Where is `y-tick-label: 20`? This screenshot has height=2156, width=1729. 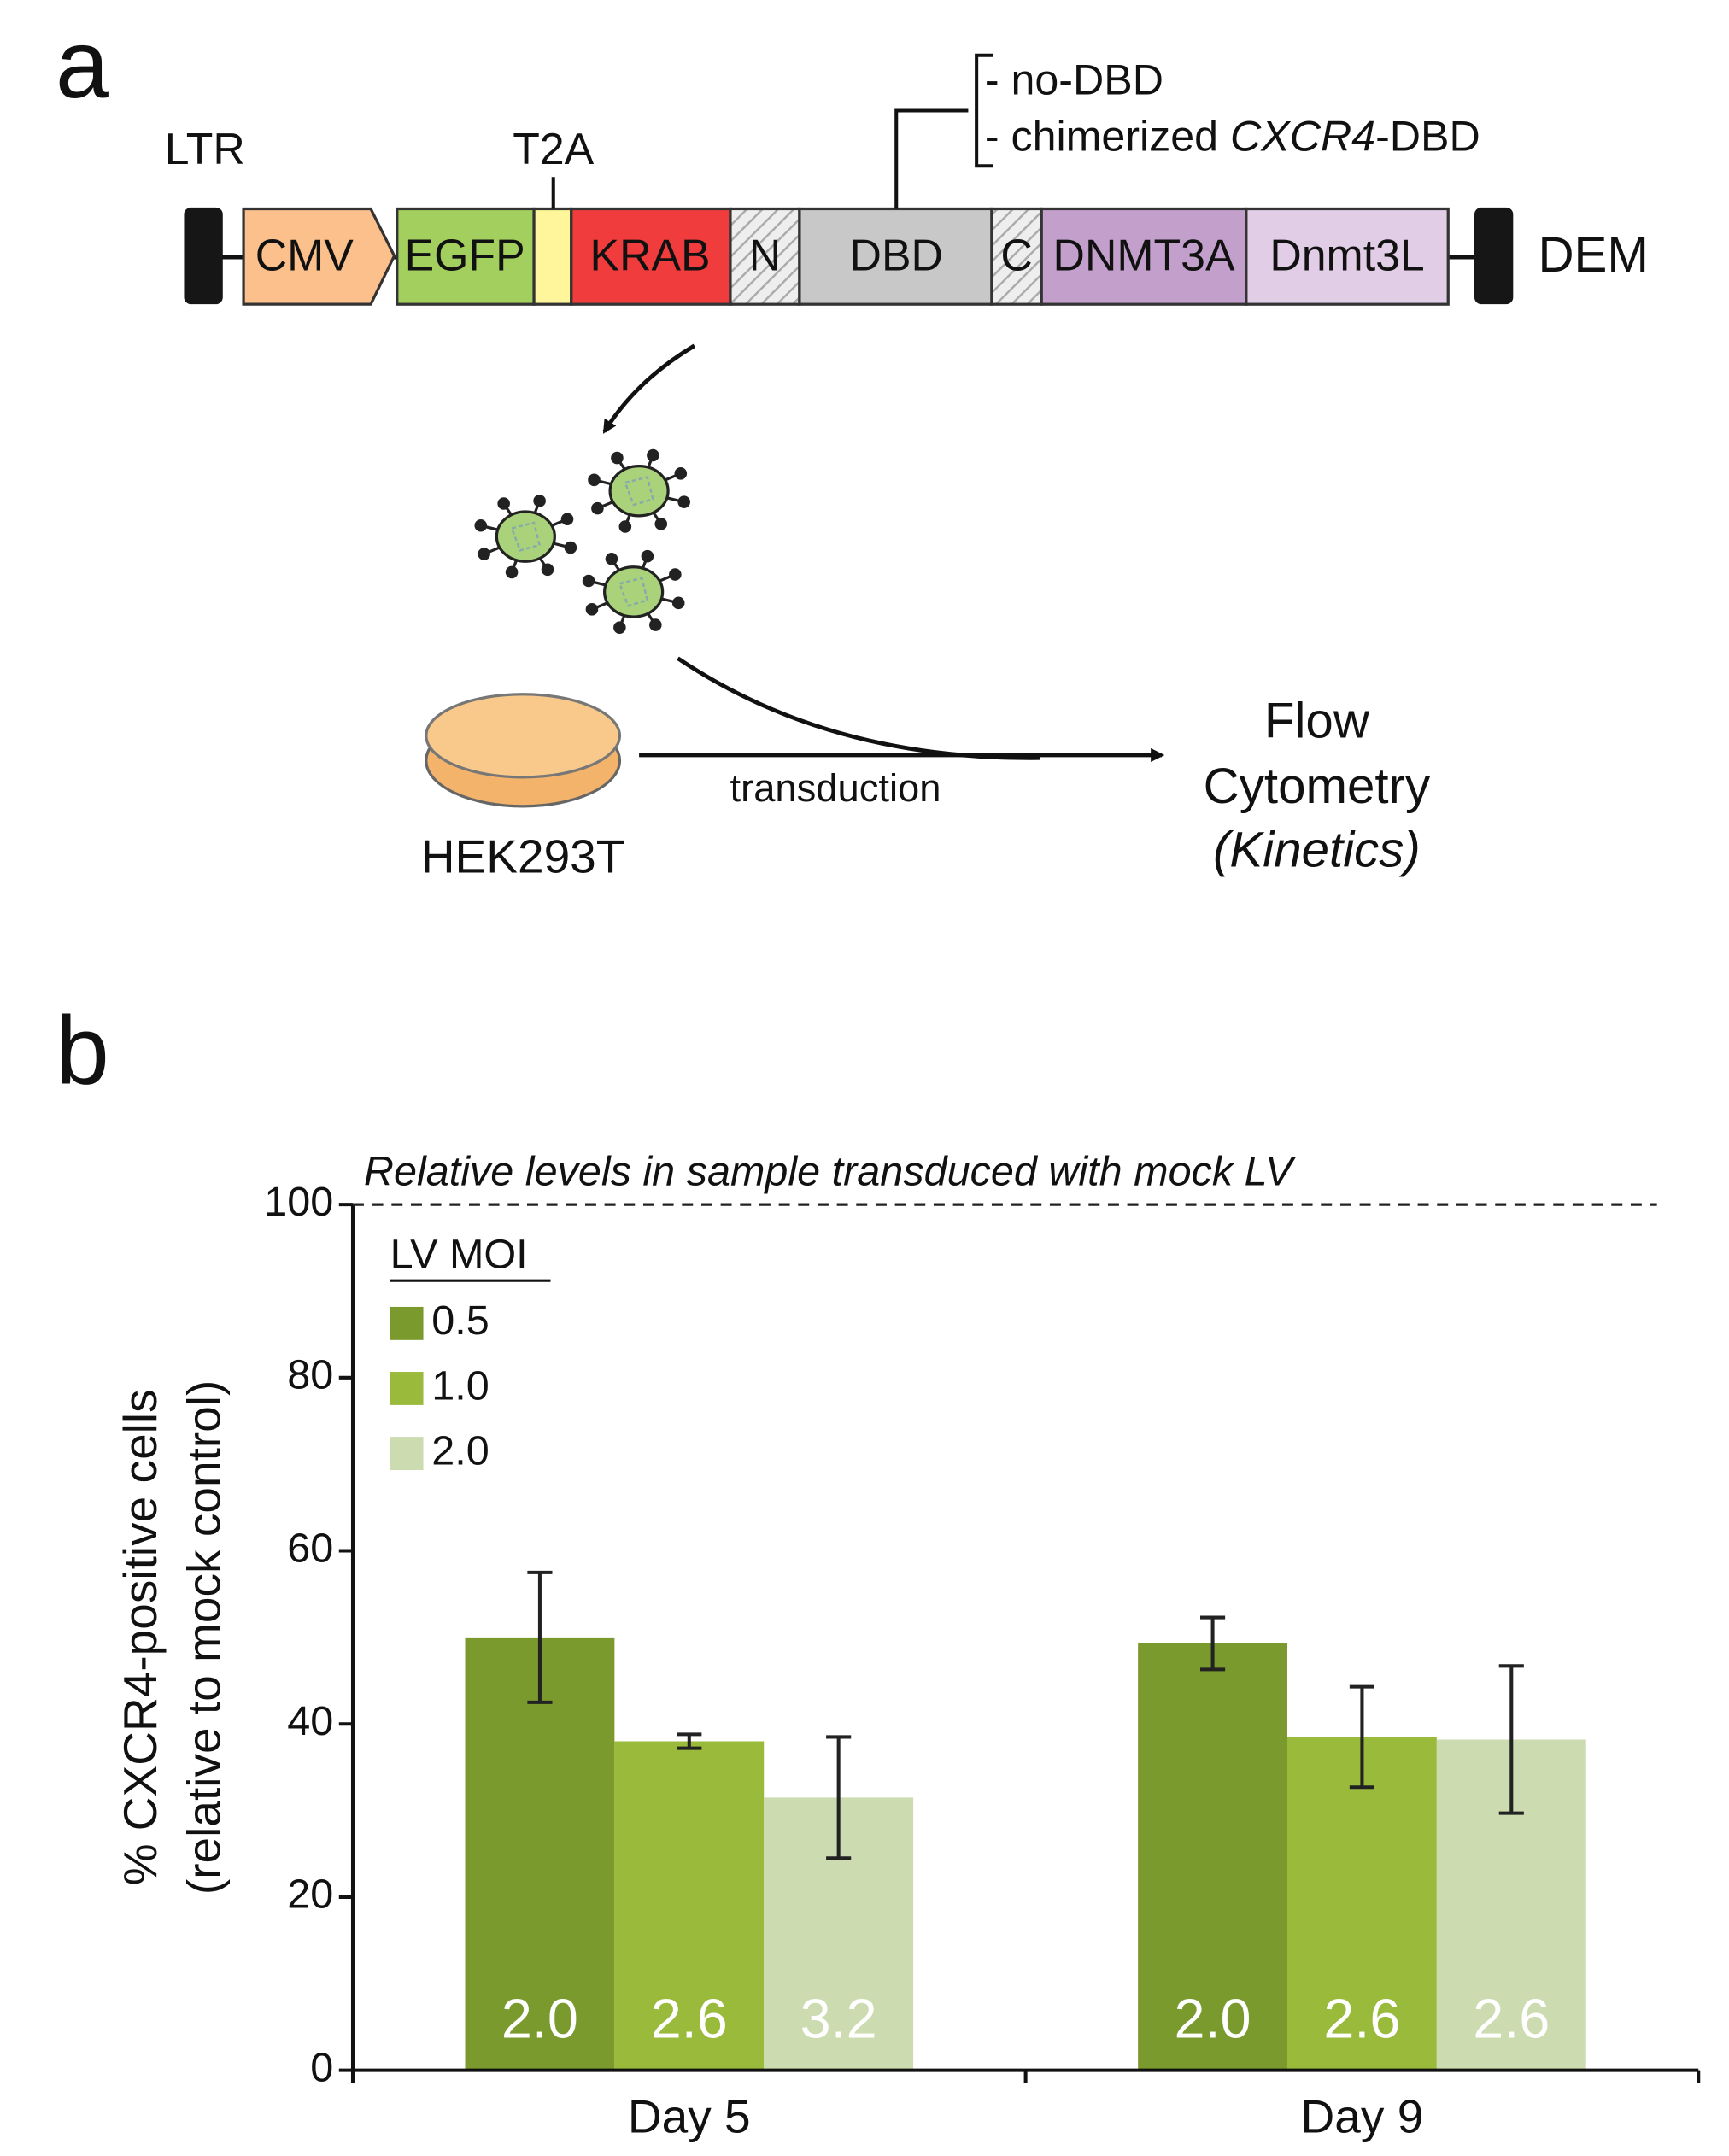
y-tick-label: 20 is located at coordinates (310, 1895).